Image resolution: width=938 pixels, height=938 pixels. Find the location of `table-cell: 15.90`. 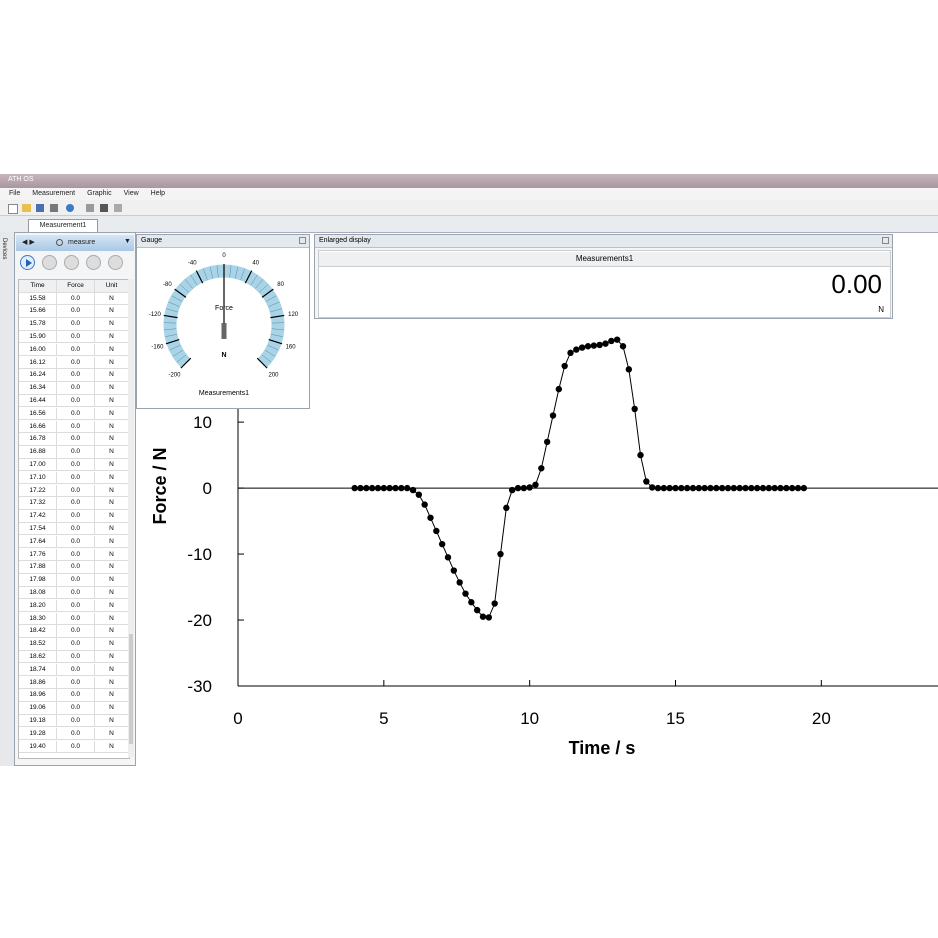

table-cell: 15.90 is located at coordinates (38, 337).